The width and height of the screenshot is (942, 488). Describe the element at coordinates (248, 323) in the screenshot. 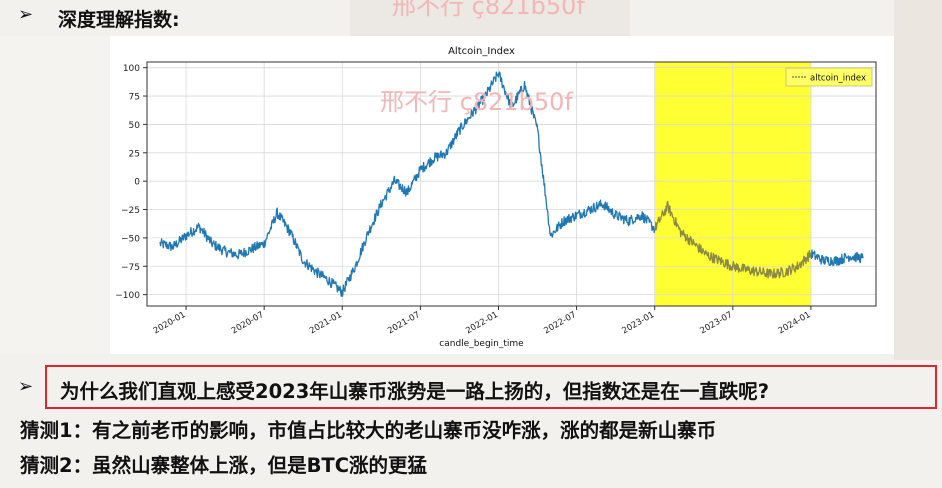

I see `x-tick-label: 2020-07` at that location.